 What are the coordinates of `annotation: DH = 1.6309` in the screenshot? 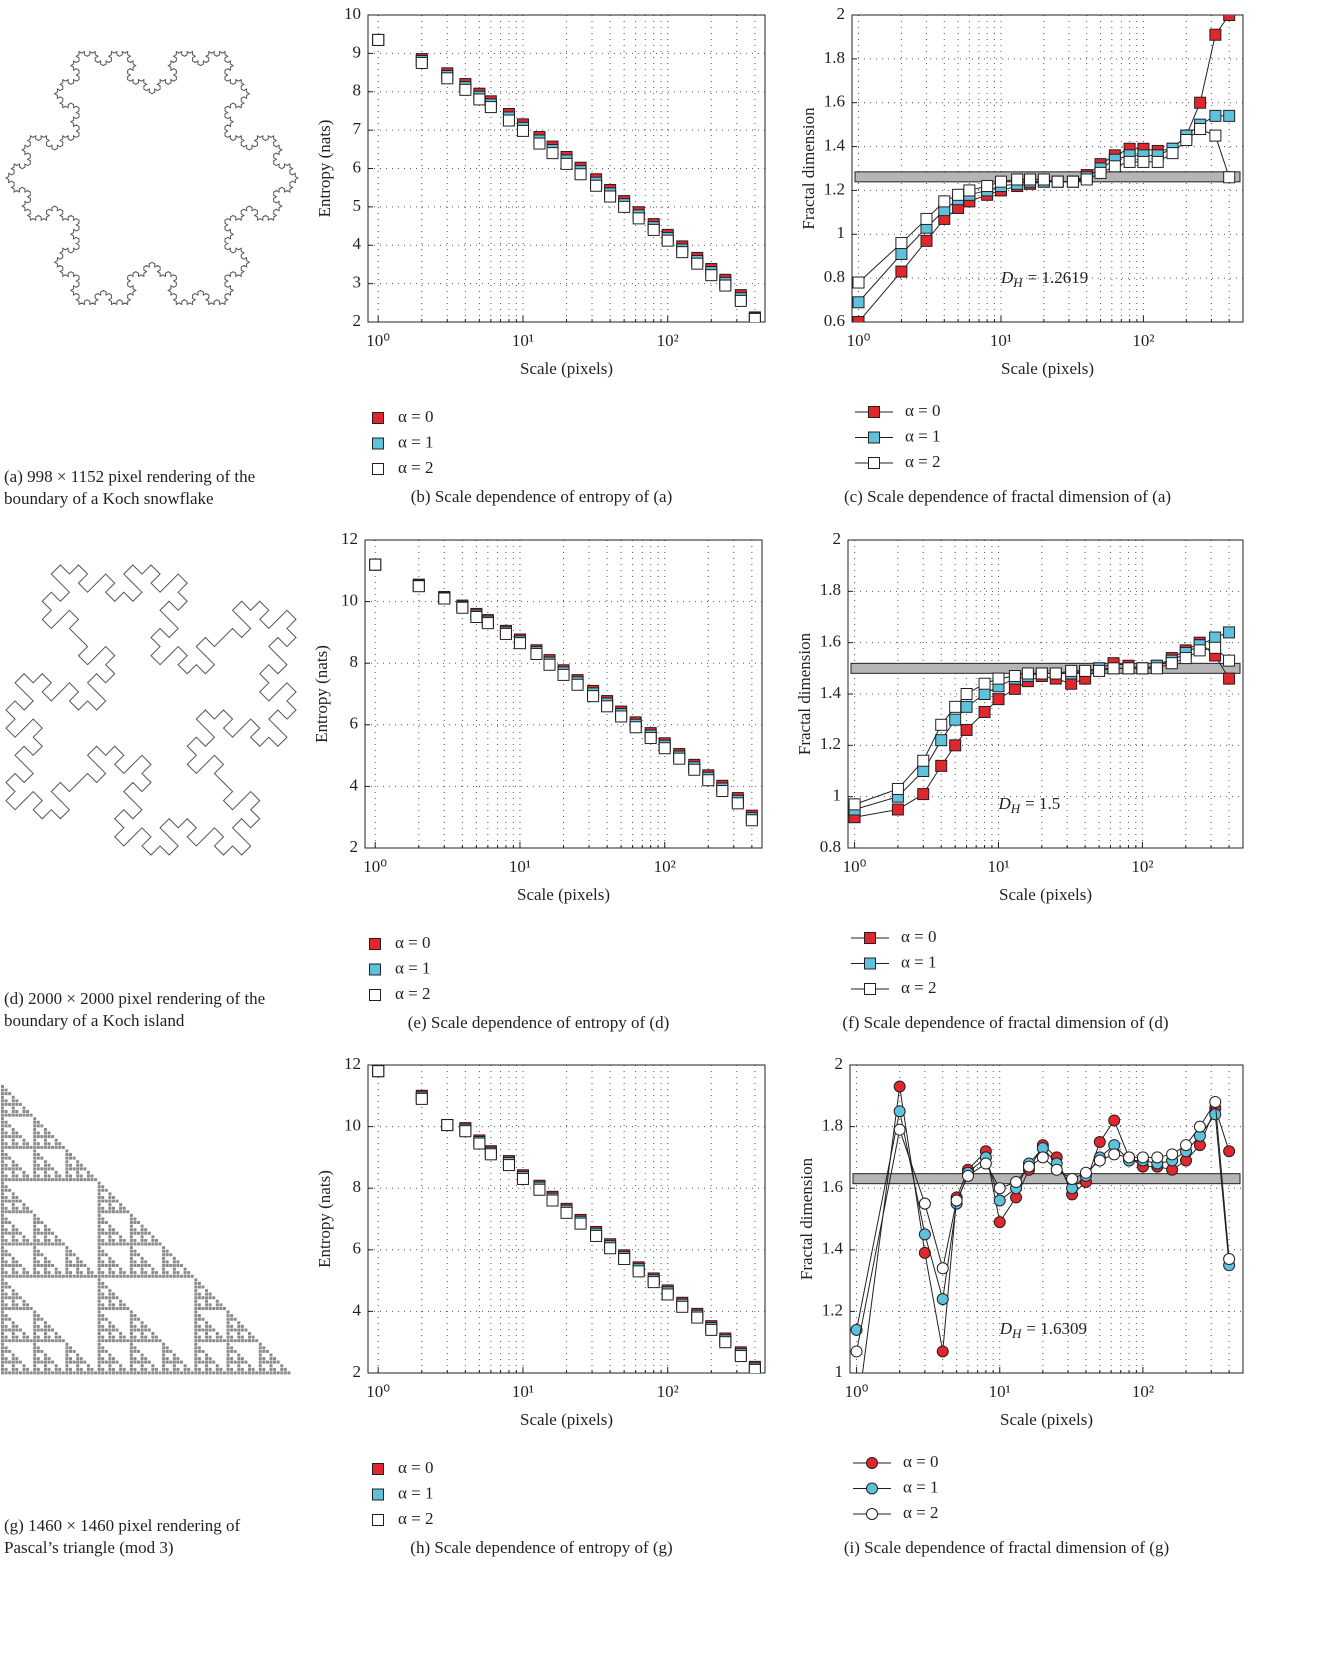 It's located at (1043, 1330).